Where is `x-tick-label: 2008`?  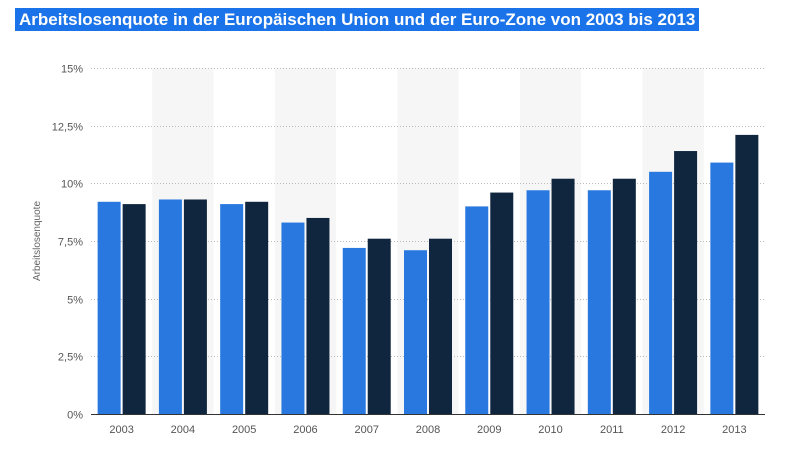 x-tick-label: 2008 is located at coordinates (428, 430).